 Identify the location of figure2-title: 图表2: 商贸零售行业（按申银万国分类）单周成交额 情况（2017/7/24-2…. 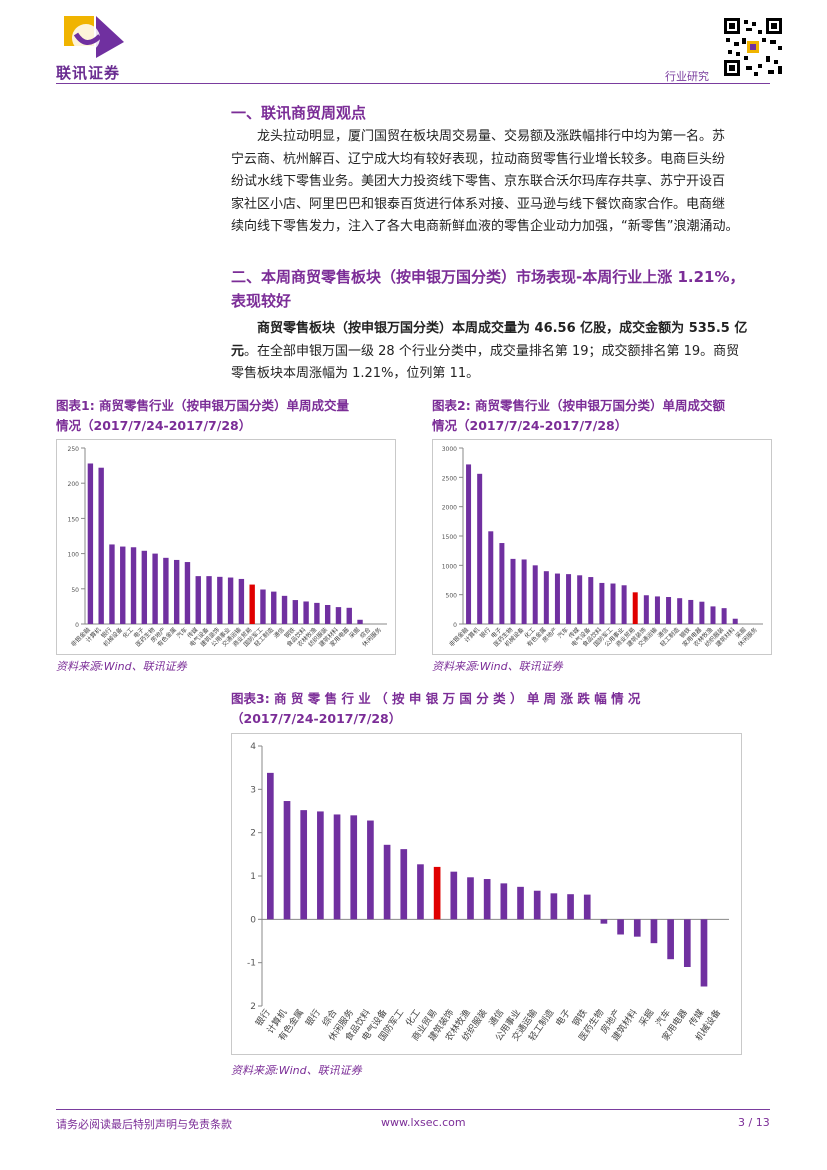
(612, 416).